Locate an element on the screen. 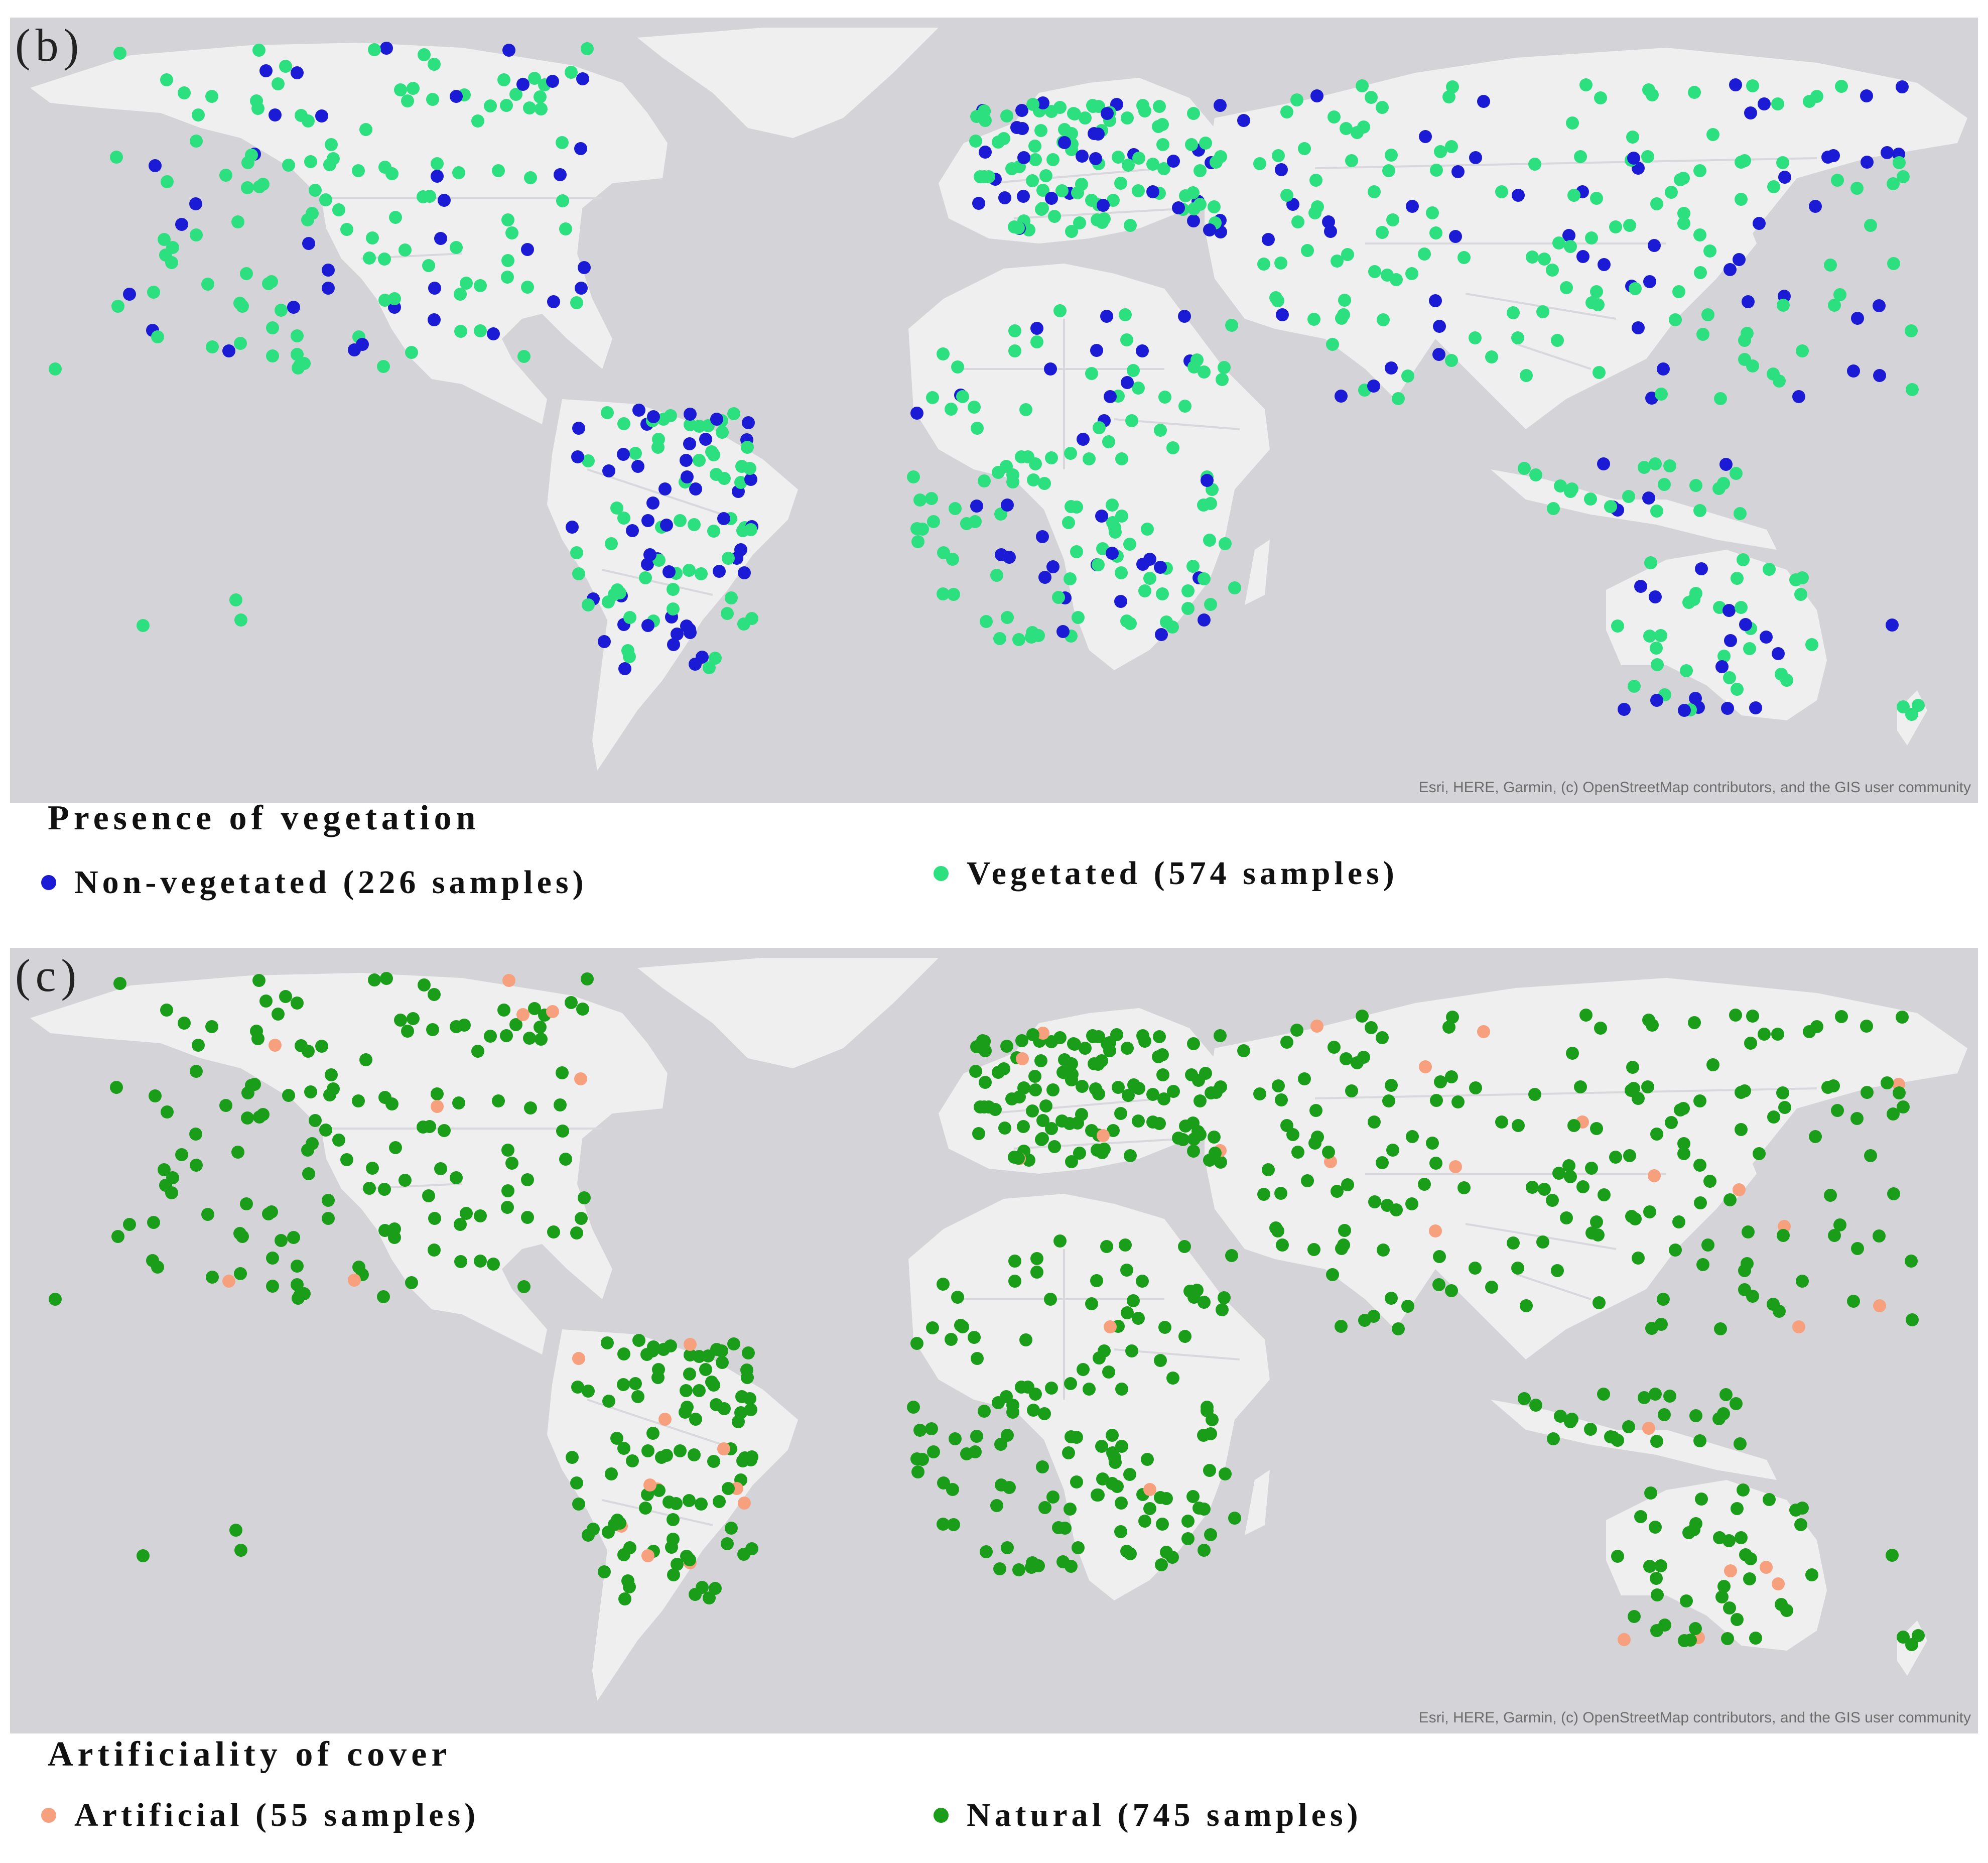 The height and width of the screenshot is (1863, 1988). landmass-madagascar is located at coordinates (1257, 572).